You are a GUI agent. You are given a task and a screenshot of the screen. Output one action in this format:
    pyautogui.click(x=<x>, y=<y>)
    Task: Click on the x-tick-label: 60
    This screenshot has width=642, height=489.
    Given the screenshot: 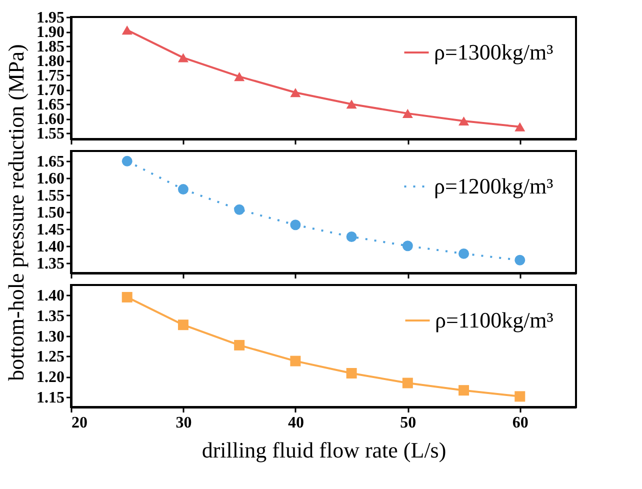 What is the action you would take?
    pyautogui.click(x=520, y=423)
    